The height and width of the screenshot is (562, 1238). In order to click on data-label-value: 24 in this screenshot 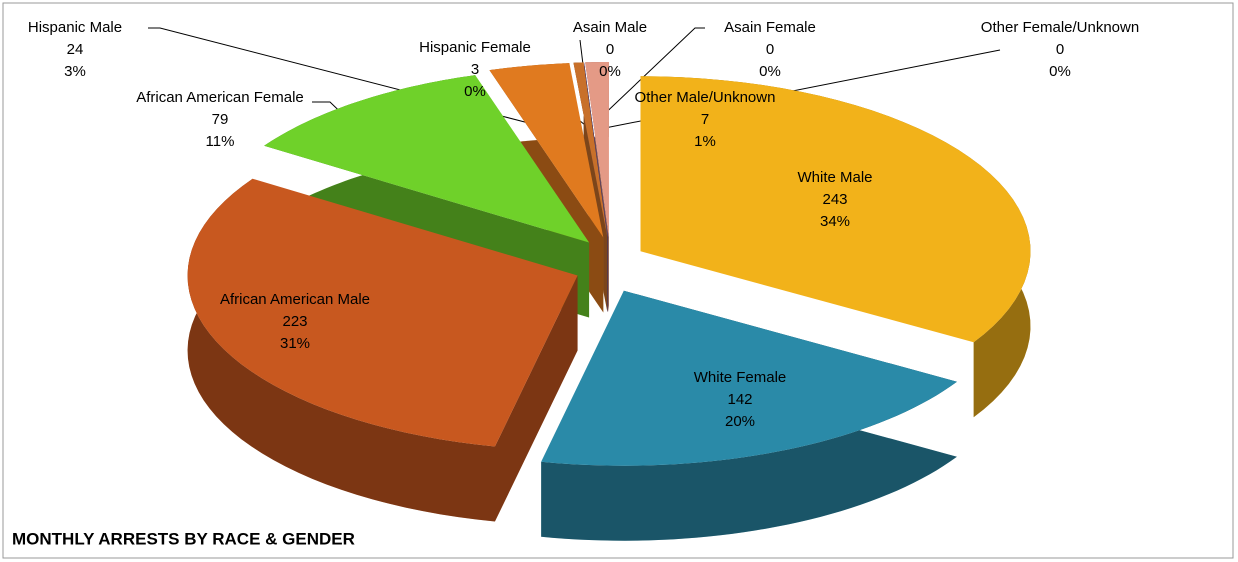, I will do `click(75, 49)`.